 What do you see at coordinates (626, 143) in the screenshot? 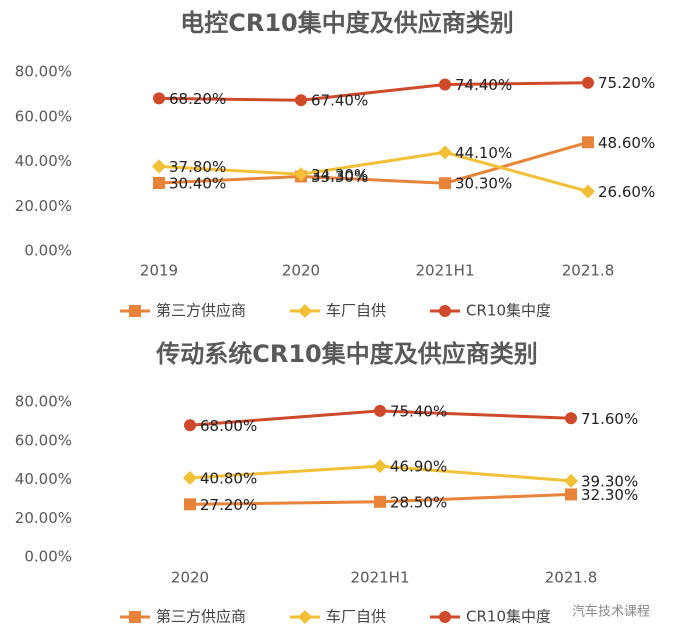
I see `data-label: 48.60%` at bounding box center [626, 143].